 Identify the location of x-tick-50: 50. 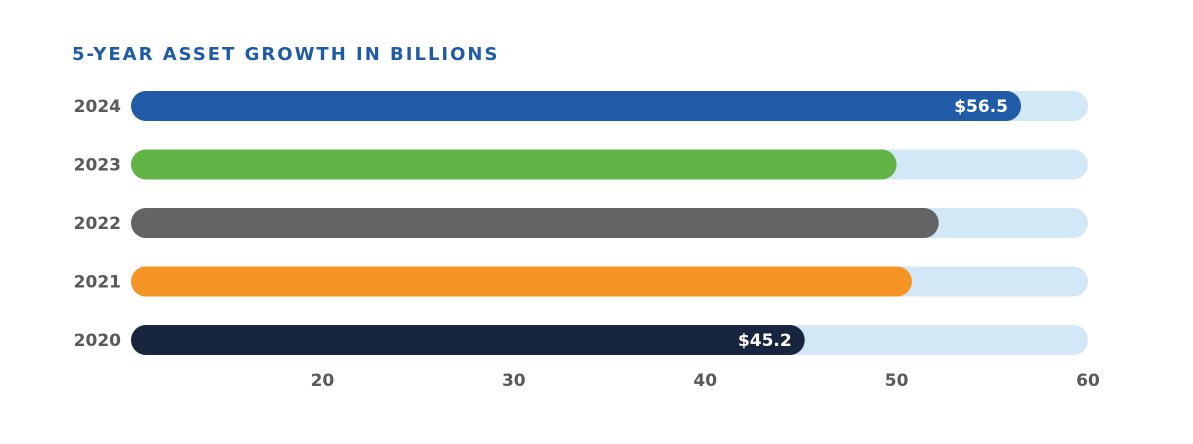
(897, 381).